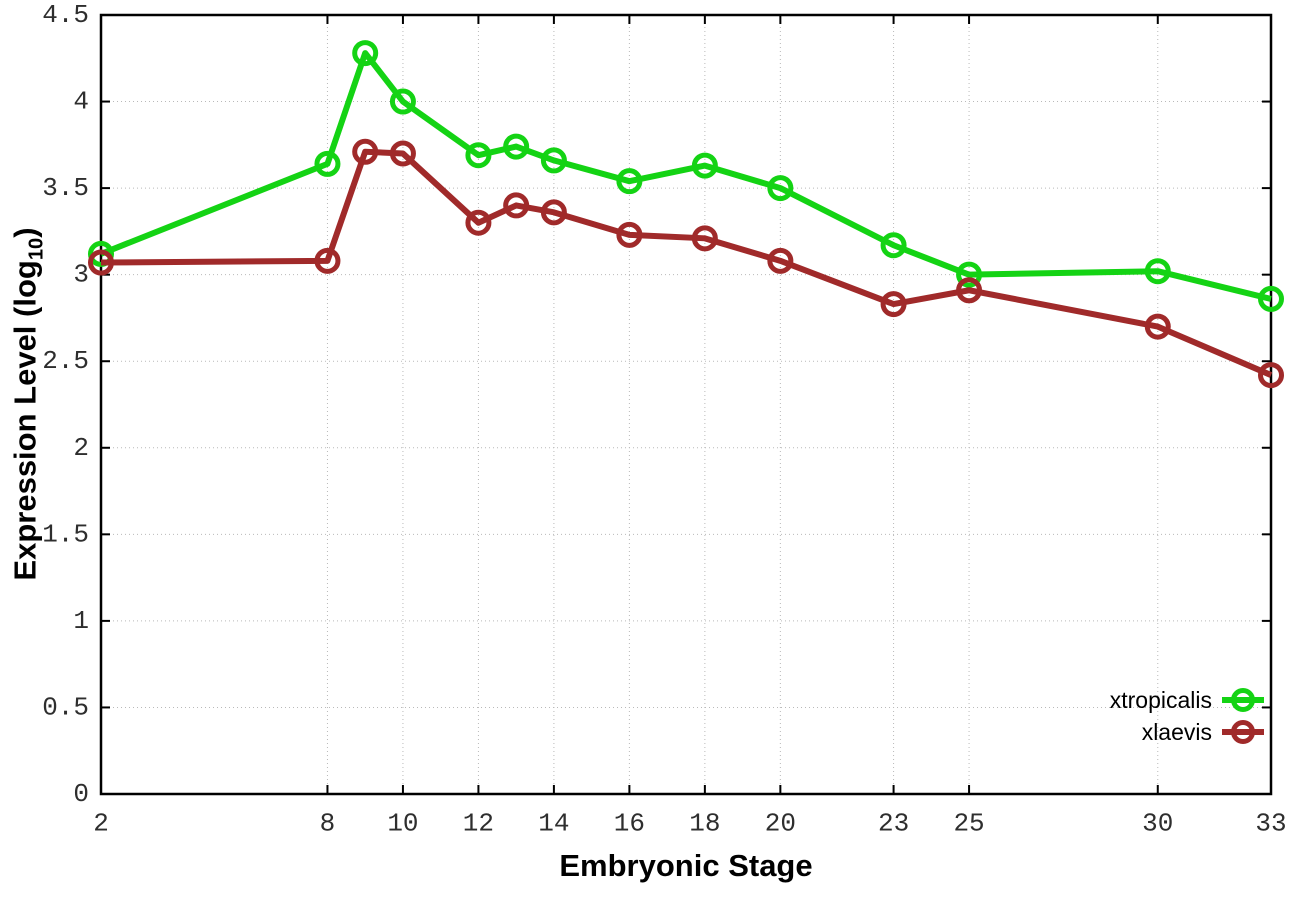 This screenshot has height=907, width=1296. What do you see at coordinates (65, 188) in the screenshot?
I see `y-tick-label: 3.5` at bounding box center [65, 188].